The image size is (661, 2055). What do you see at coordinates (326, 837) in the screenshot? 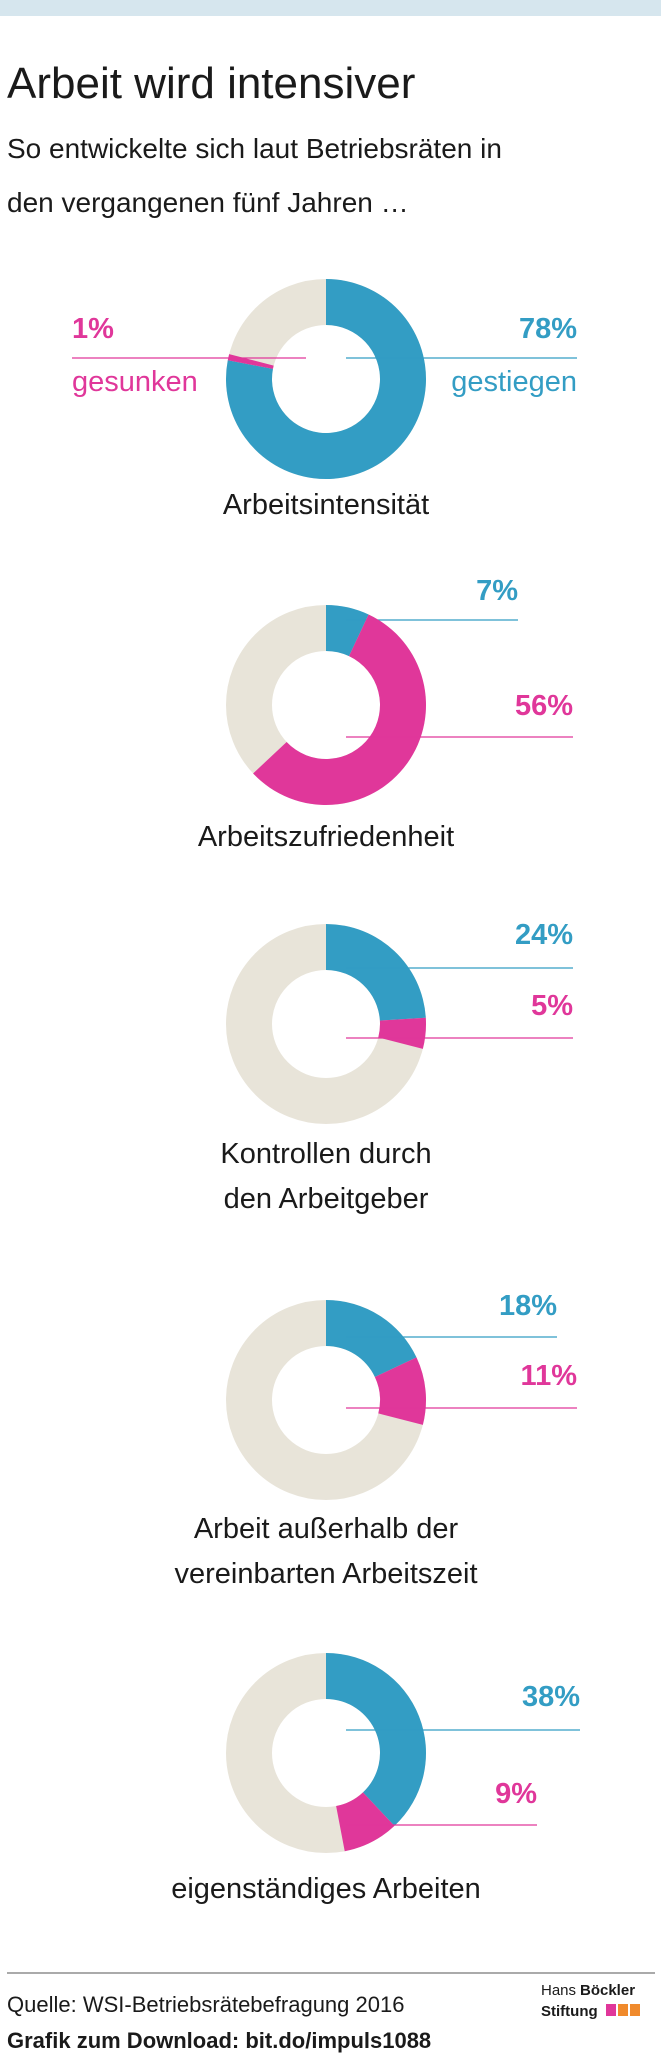
I see `category-label: Arbeitszufriedenheit` at bounding box center [326, 837].